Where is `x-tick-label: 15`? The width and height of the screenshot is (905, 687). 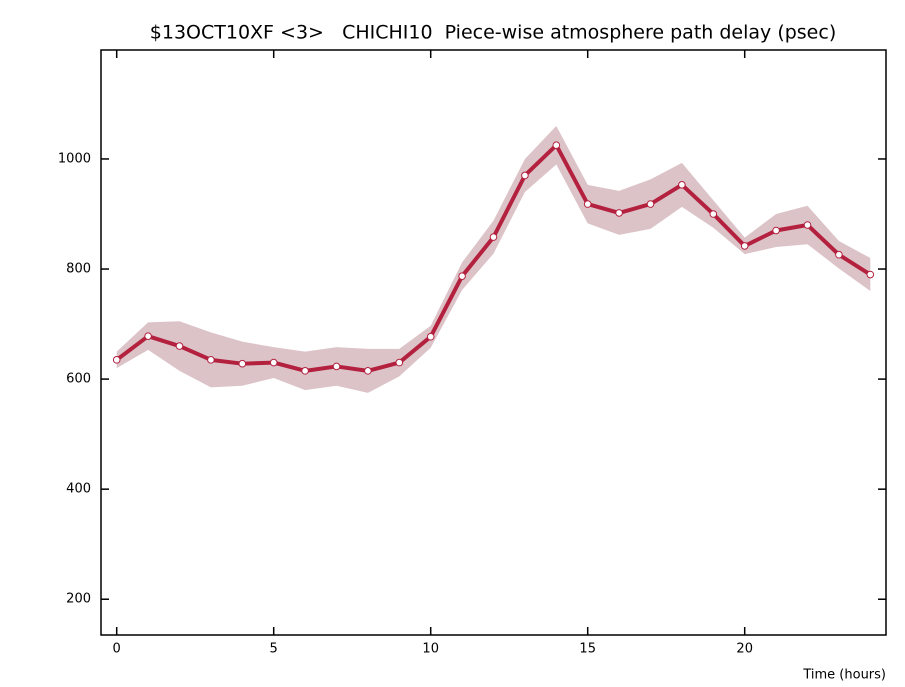
x-tick-label: 15 is located at coordinates (587, 649).